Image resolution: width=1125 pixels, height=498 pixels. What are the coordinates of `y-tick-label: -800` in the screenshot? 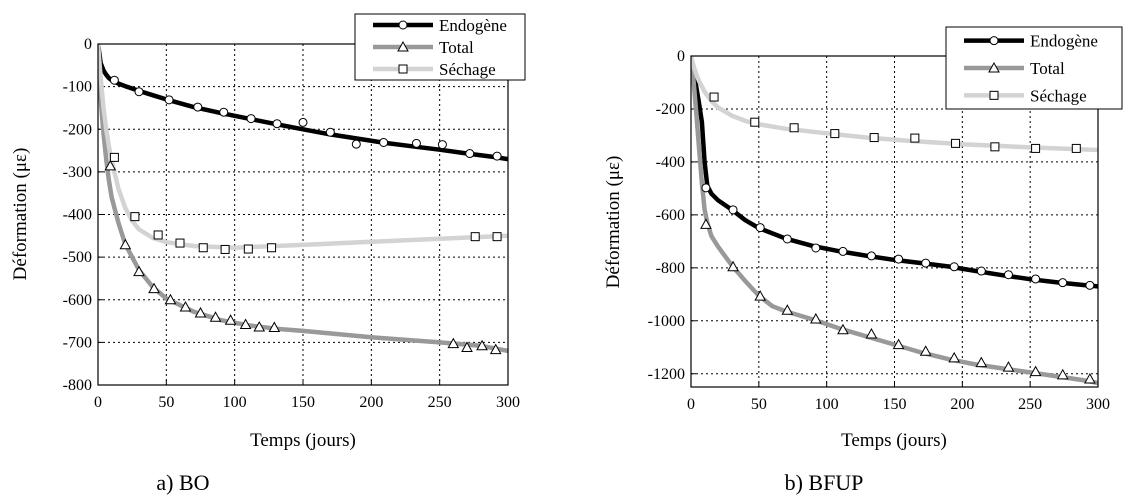 It's located at (77, 385).